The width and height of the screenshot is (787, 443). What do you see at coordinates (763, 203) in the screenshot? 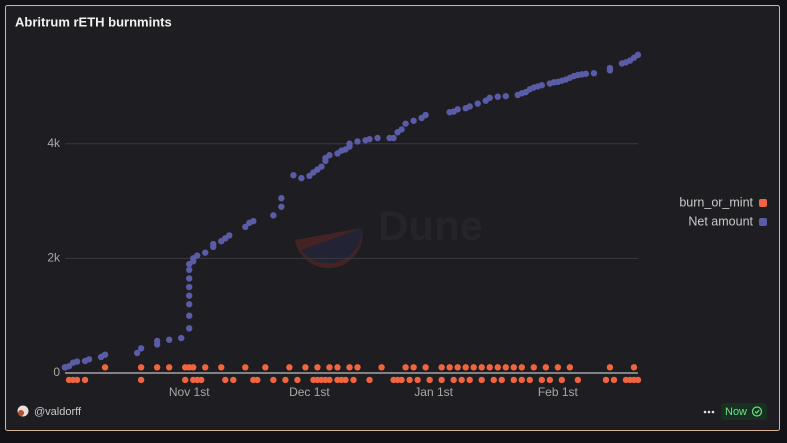
I see `legend-swatch` at bounding box center [763, 203].